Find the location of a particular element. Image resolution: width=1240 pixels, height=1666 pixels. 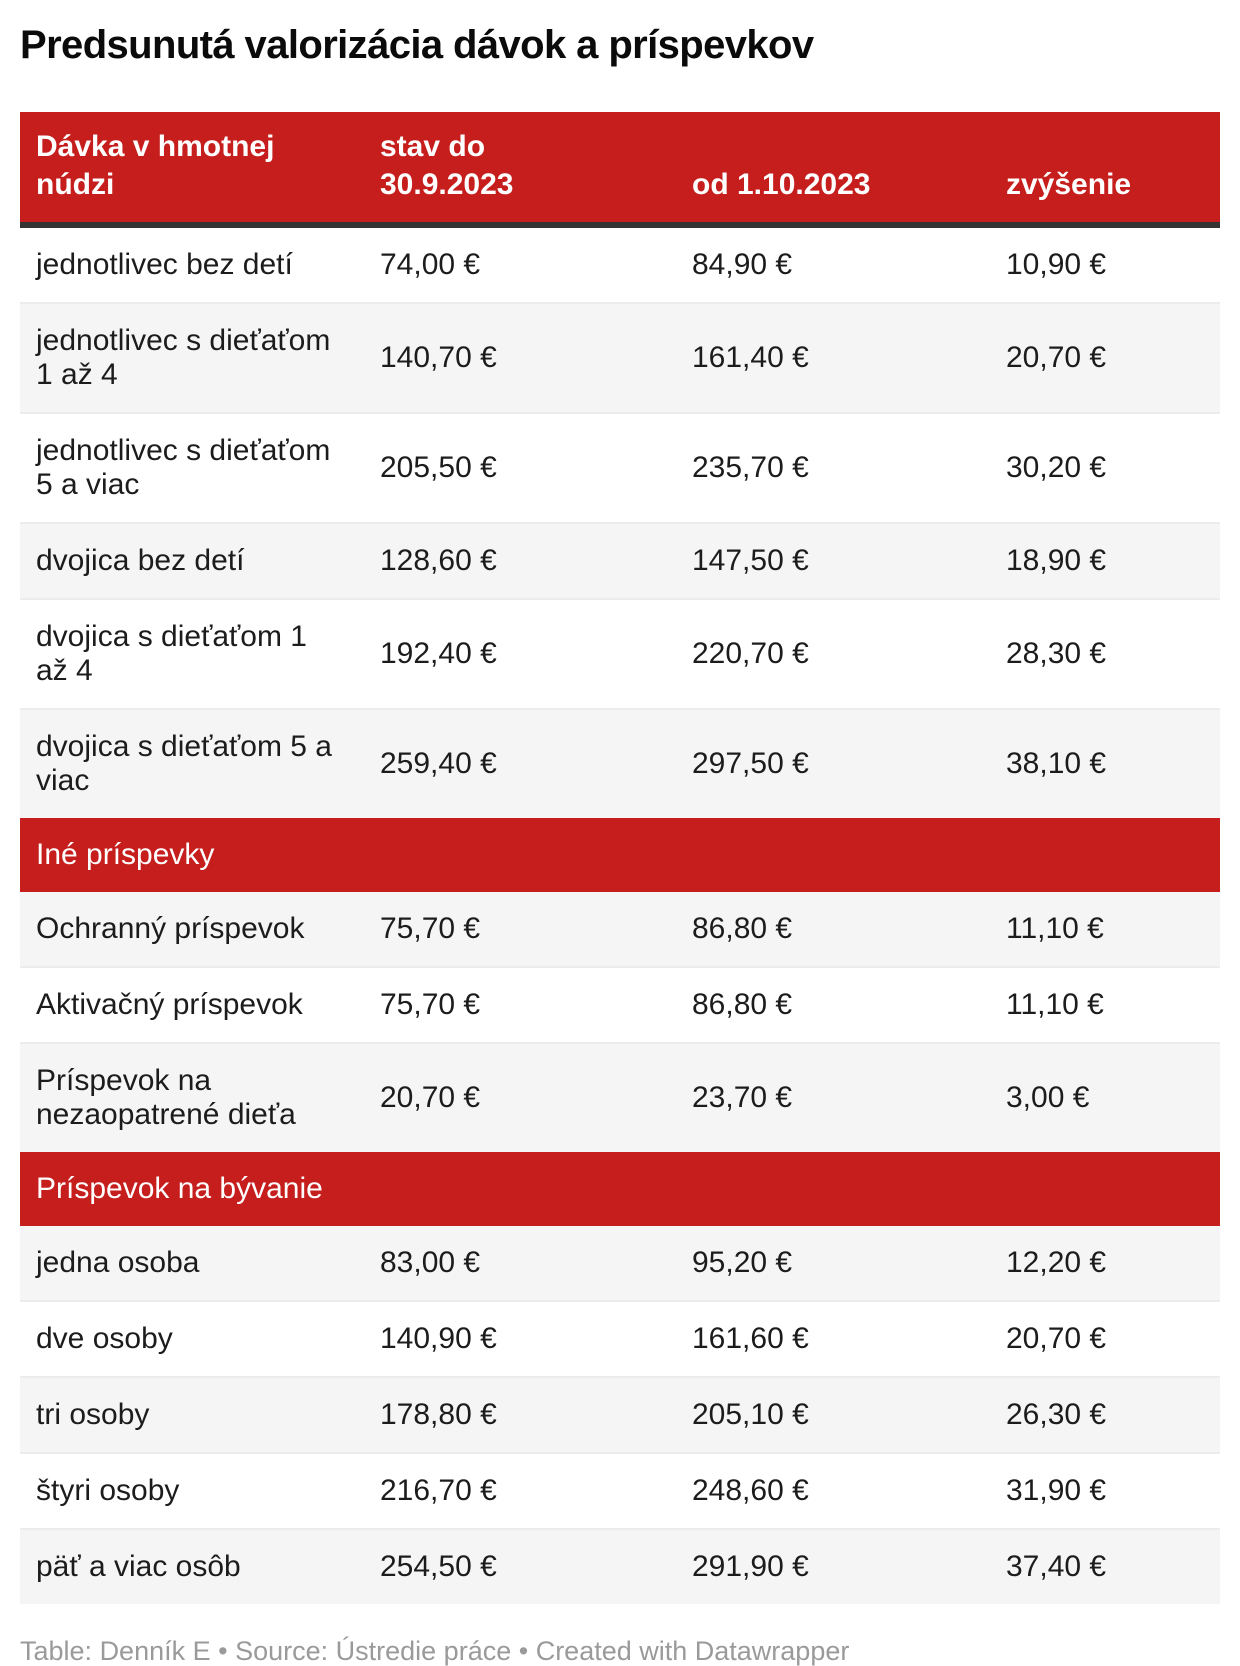

row-value-col3: 161,60 € is located at coordinates (833, 1338).